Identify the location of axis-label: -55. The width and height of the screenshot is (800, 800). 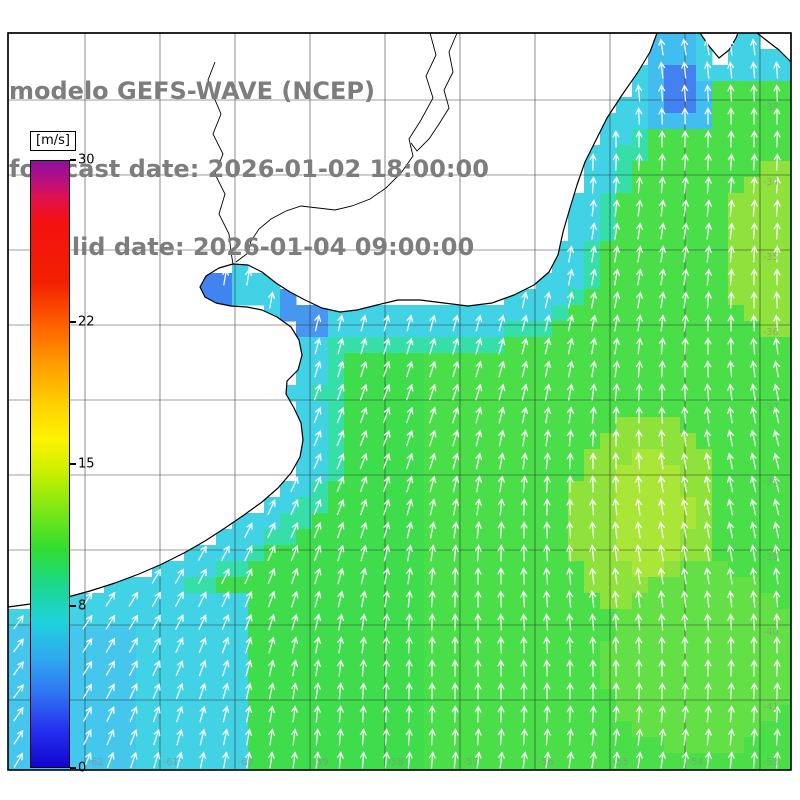
(621, 762).